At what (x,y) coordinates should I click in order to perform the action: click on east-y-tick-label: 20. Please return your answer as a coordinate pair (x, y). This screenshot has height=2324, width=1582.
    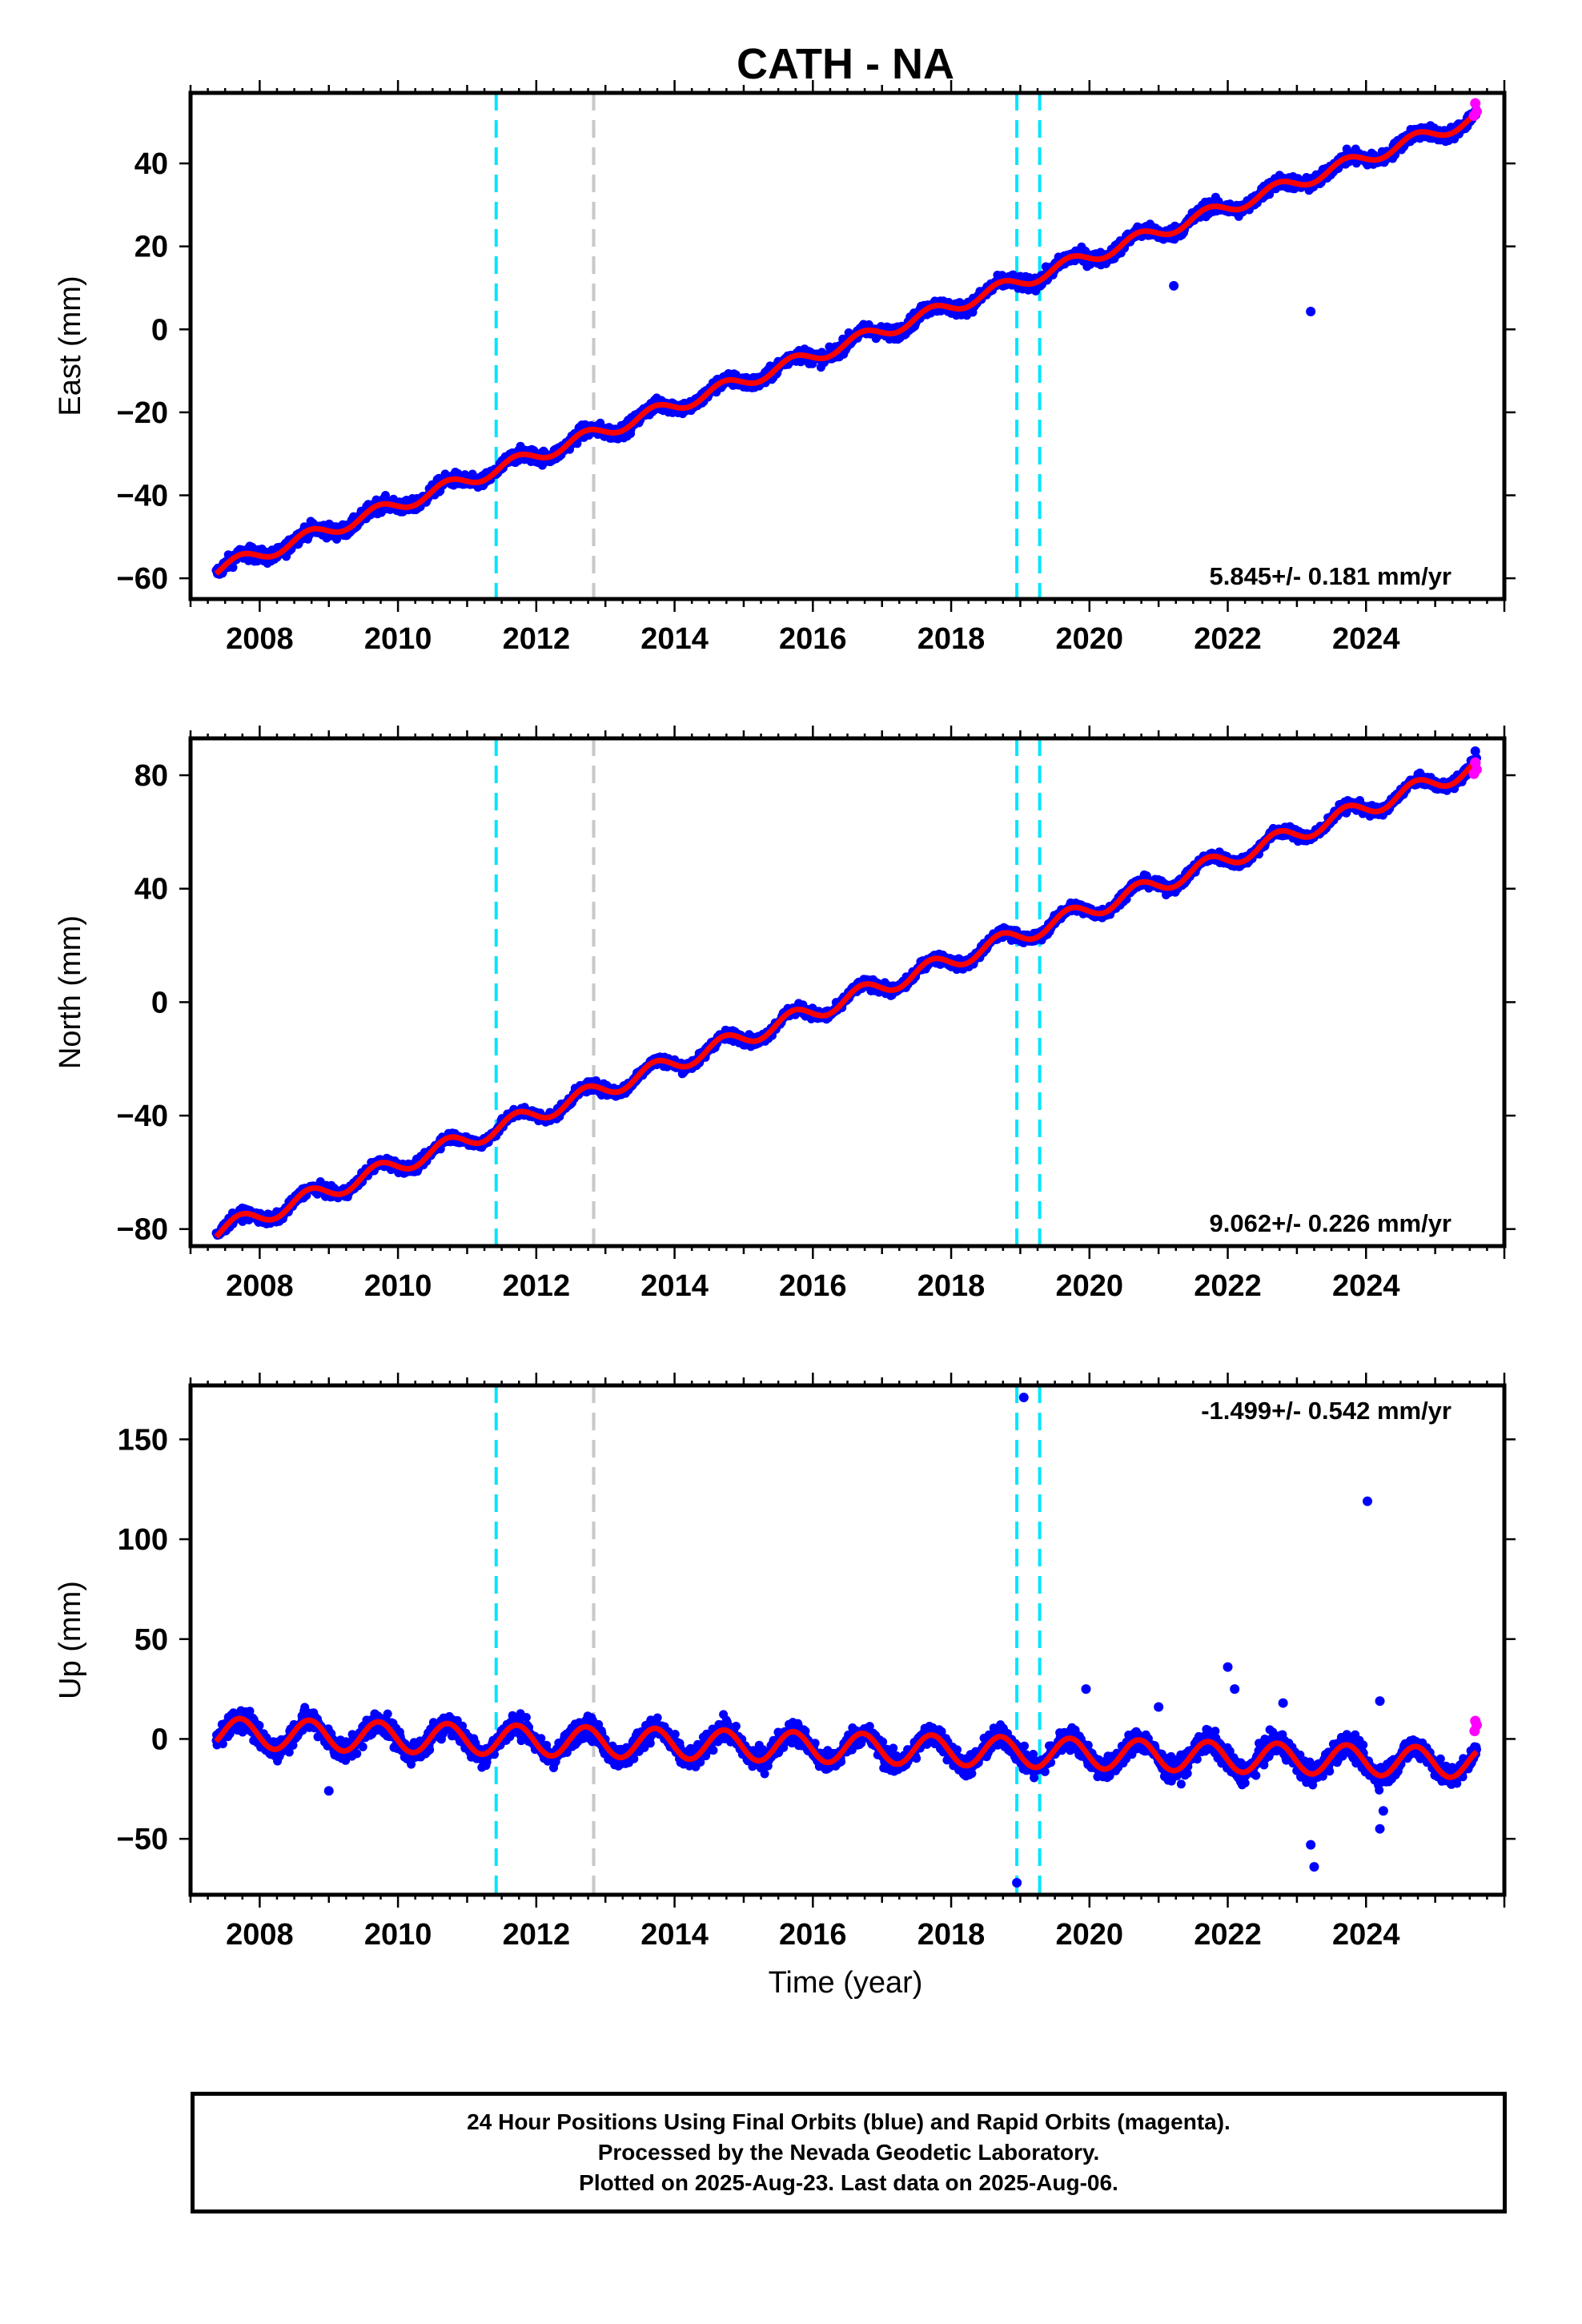
    Looking at the image, I should click on (151, 247).